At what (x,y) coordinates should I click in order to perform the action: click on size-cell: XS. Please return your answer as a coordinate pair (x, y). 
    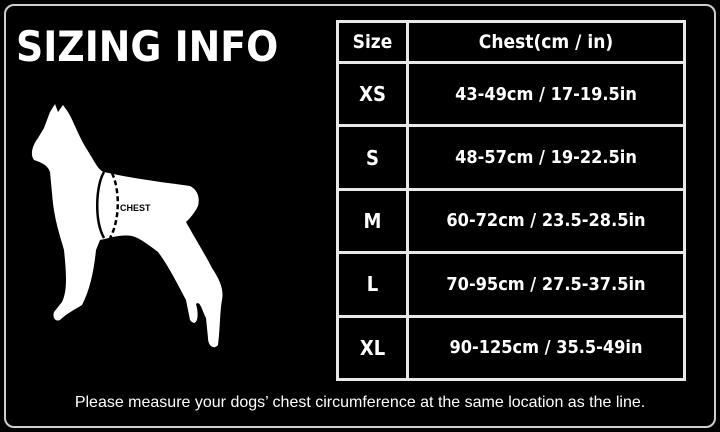
    Looking at the image, I should click on (372, 94).